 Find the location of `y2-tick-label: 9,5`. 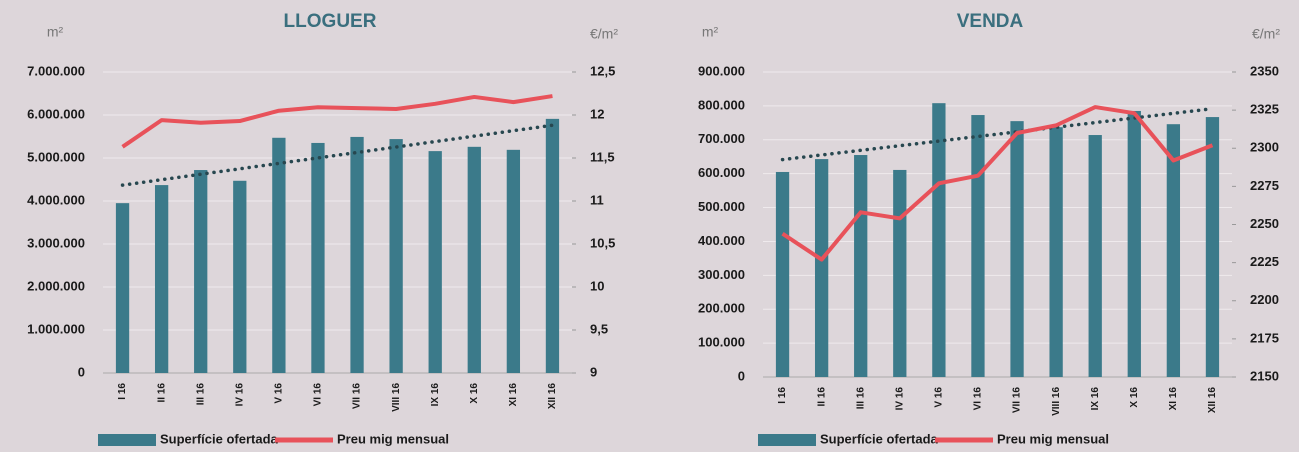

y2-tick-label: 9,5 is located at coordinates (599, 328).